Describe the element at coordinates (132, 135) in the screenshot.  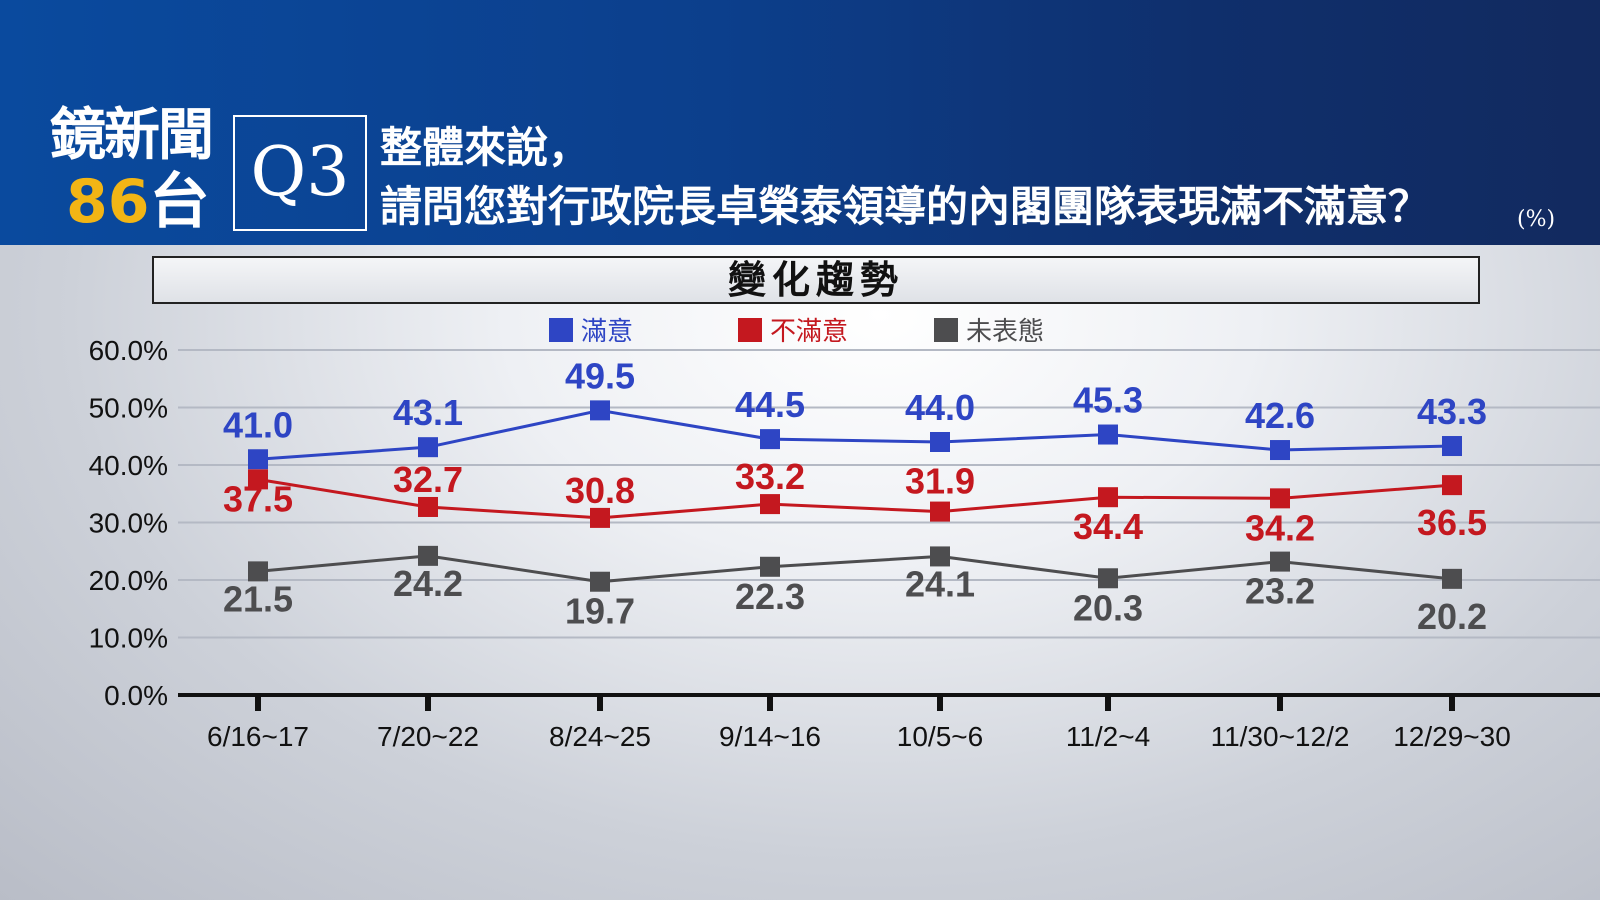
I see `logo-text: 鏡新聞` at that location.